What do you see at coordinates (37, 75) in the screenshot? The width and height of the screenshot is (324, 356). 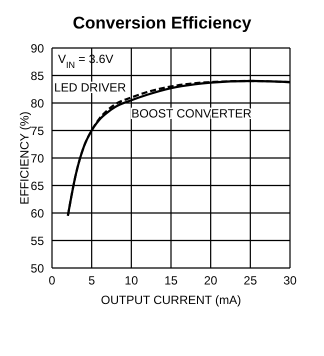 I see `y-tick-label: 85` at bounding box center [37, 75].